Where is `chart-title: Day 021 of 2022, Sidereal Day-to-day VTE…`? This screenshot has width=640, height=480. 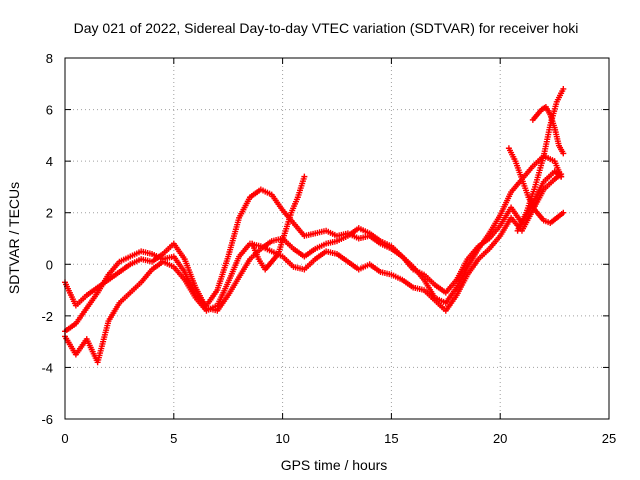
chart-title: Day 021 of 2022, Sidereal Day-to-day VTE… is located at coordinates (326, 28).